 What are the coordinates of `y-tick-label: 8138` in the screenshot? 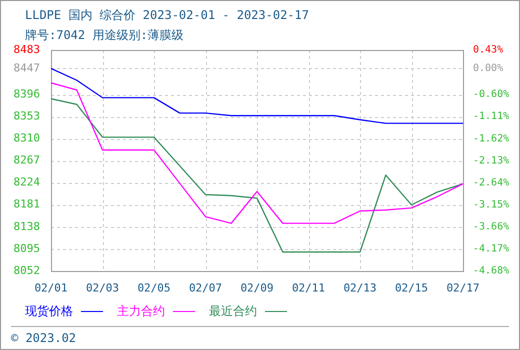 It's located at (27, 226).